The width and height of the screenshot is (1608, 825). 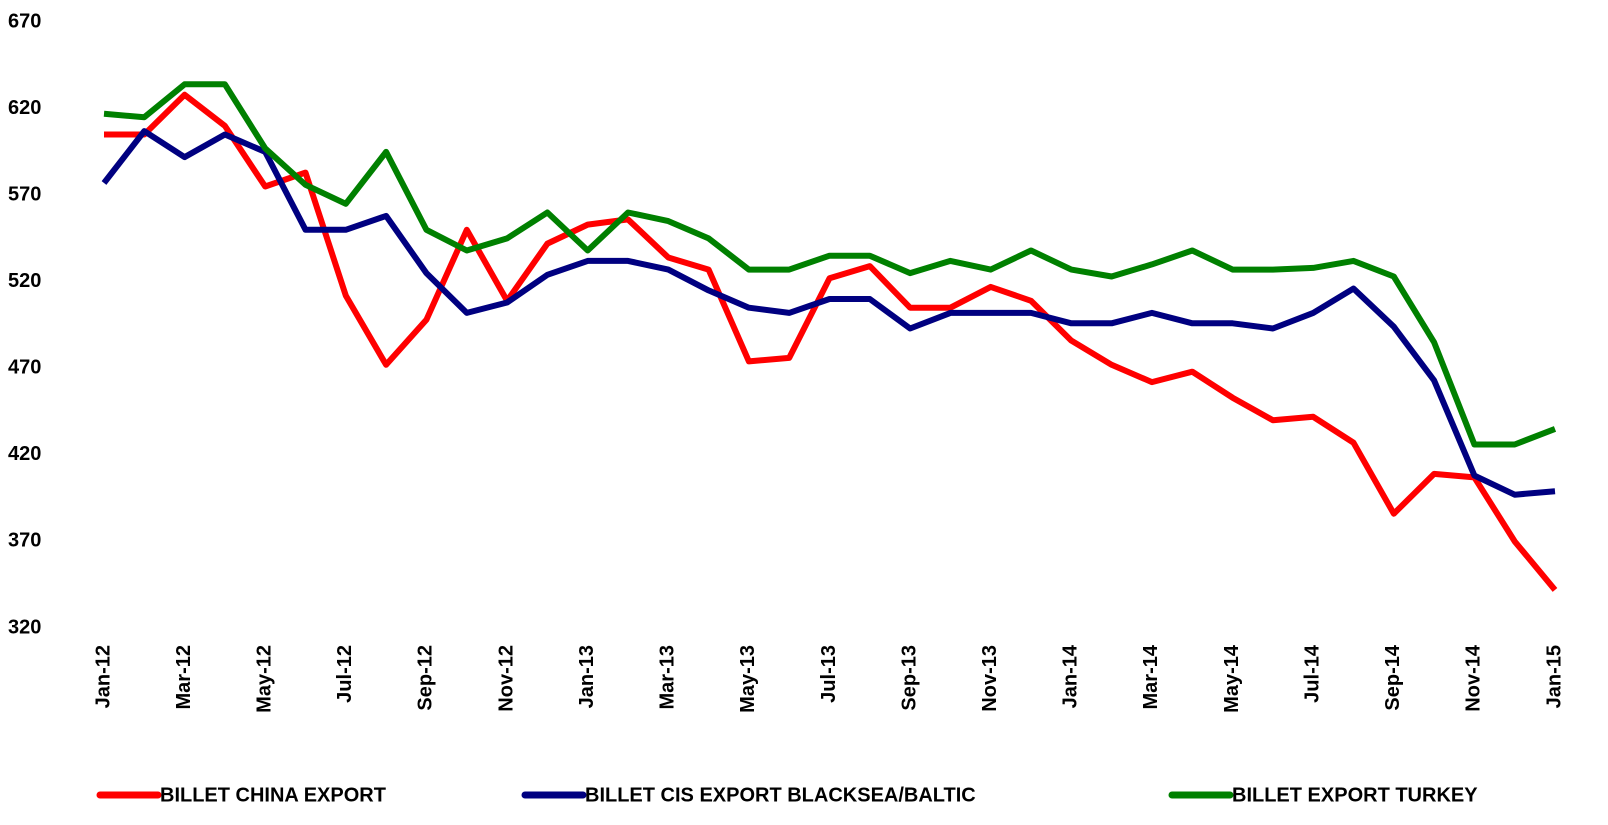 I want to click on x-tick-label: Jan-13, so click(x=587, y=676).